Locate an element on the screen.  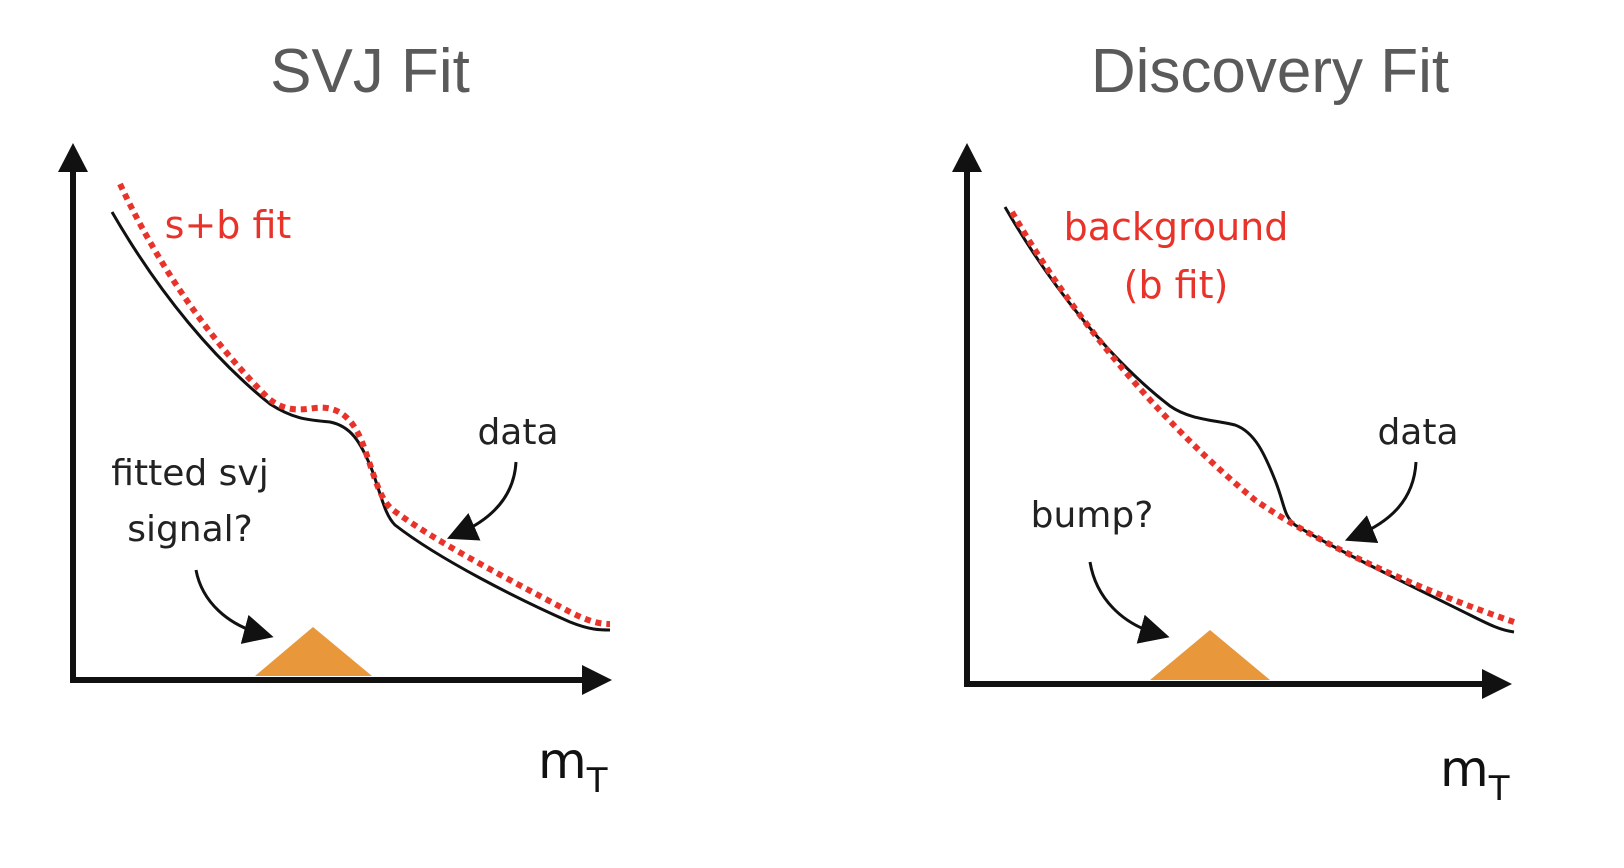
background-fit-label-line-1: background is located at coordinates (1176, 227).